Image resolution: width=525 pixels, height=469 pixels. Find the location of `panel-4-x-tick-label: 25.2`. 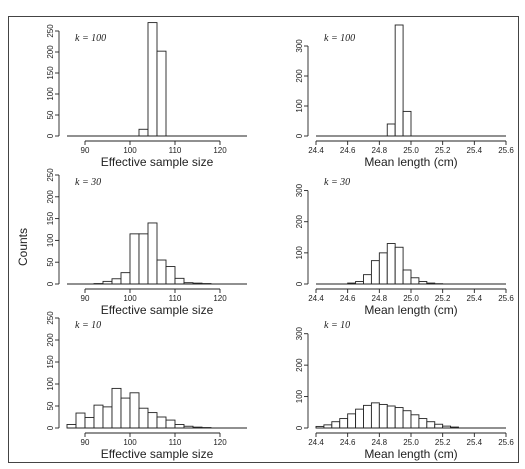

panel-4-x-tick-label: 25.2 is located at coordinates (443, 298).